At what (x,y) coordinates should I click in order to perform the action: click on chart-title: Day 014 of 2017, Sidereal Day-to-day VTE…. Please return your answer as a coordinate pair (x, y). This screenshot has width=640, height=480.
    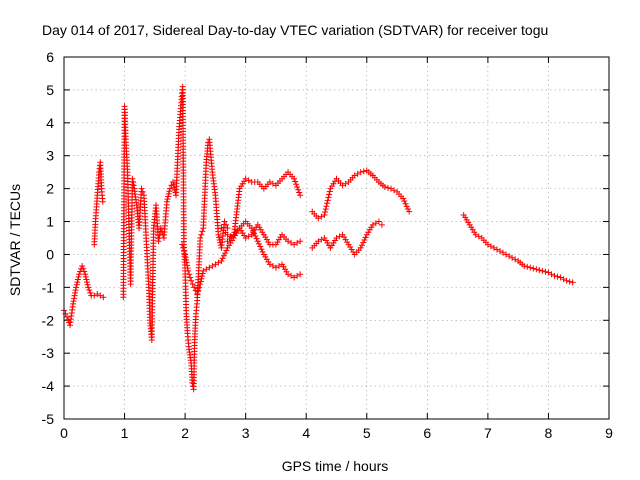
    Looking at the image, I should click on (295, 30).